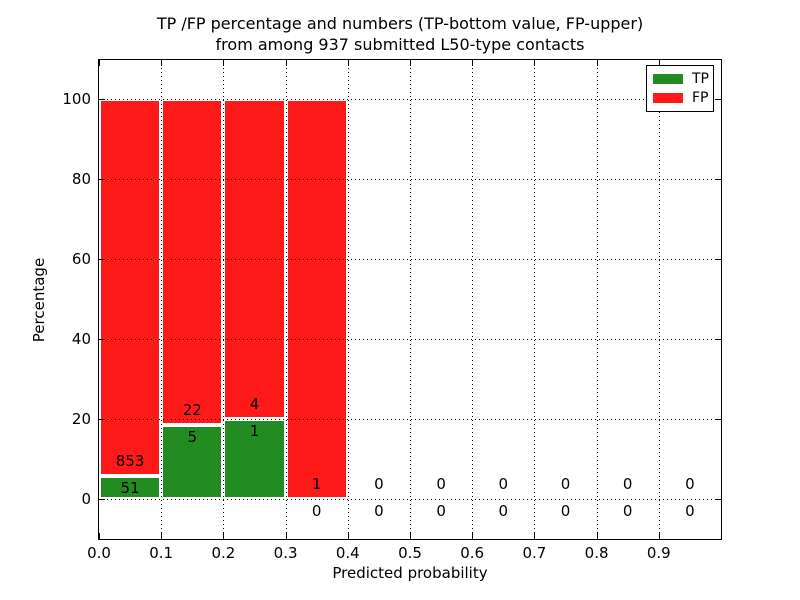 Image resolution: width=800 pixels, height=600 pixels. I want to click on x-tick-label: 0.9, so click(658, 553).